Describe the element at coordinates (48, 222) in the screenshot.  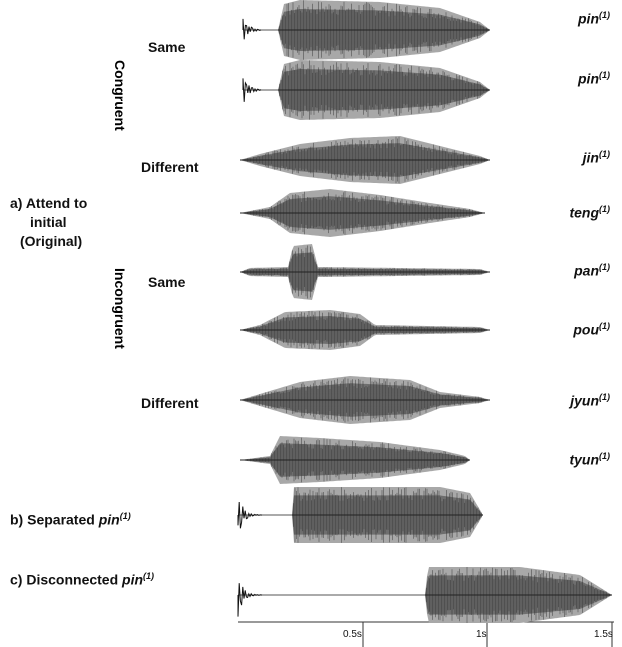
I see `section-label: initial` at that location.